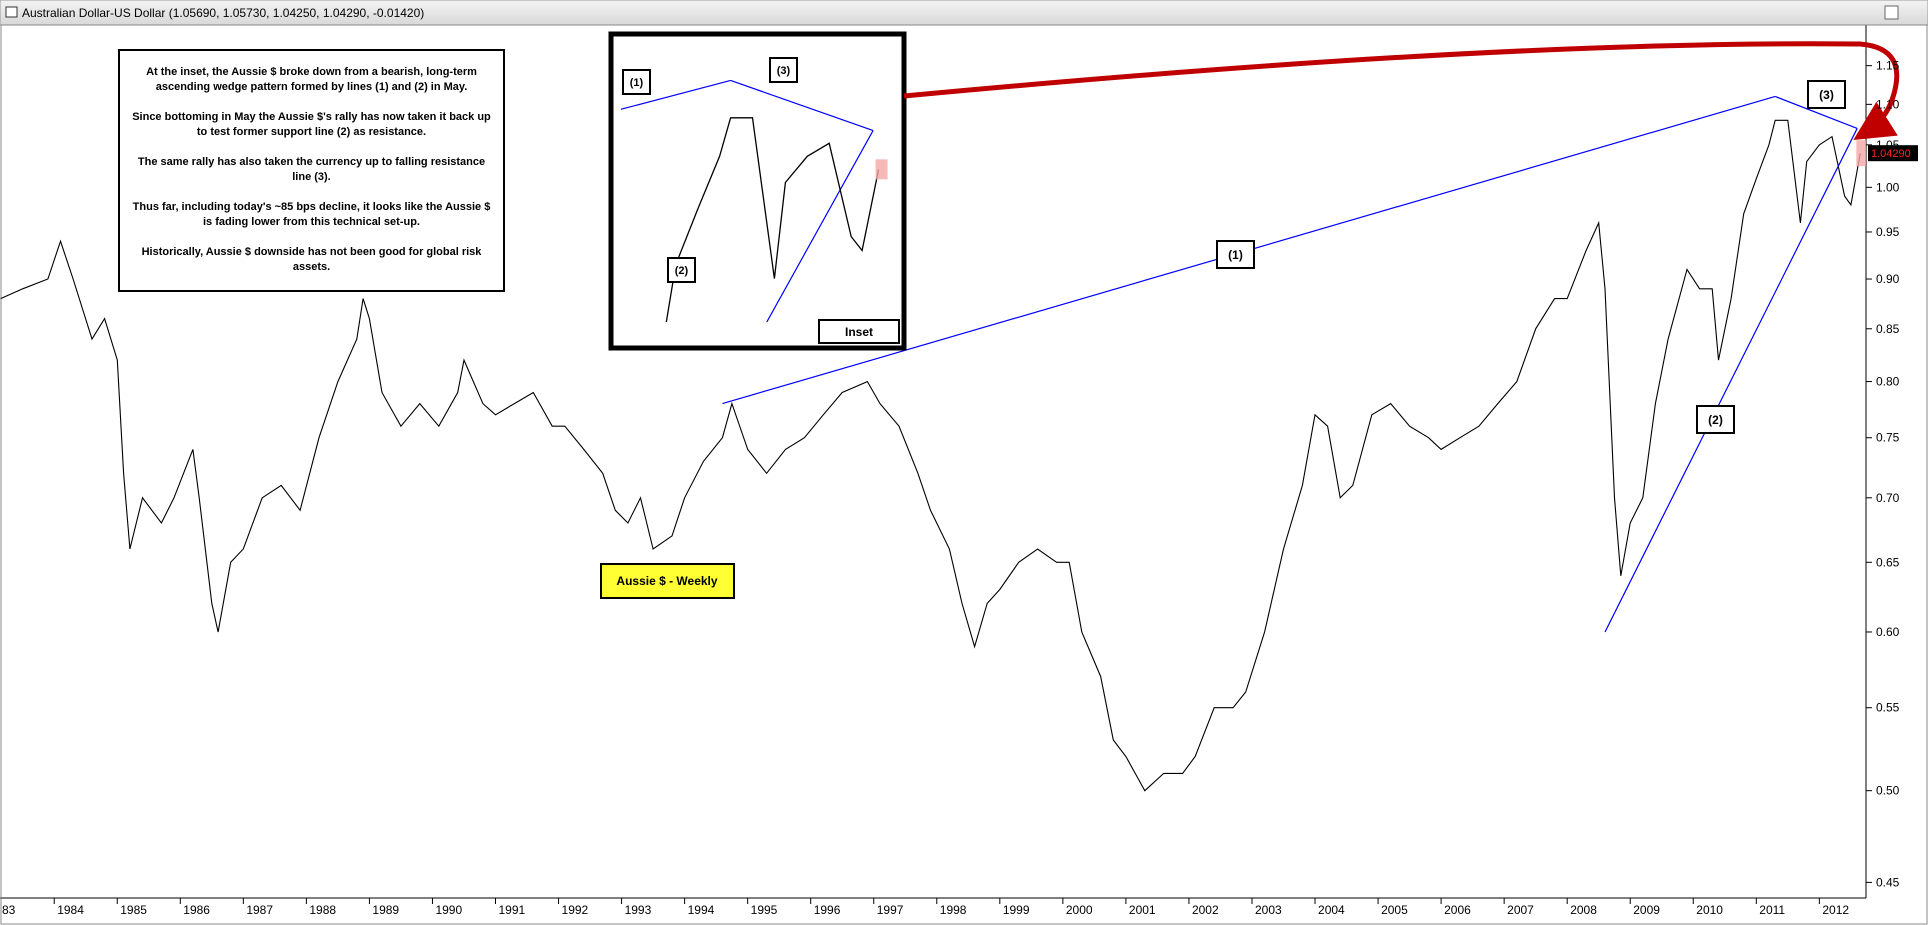 The width and height of the screenshot is (1928, 925). Describe the element at coordinates (1891, 12) in the screenshot. I see `window-button` at that location.